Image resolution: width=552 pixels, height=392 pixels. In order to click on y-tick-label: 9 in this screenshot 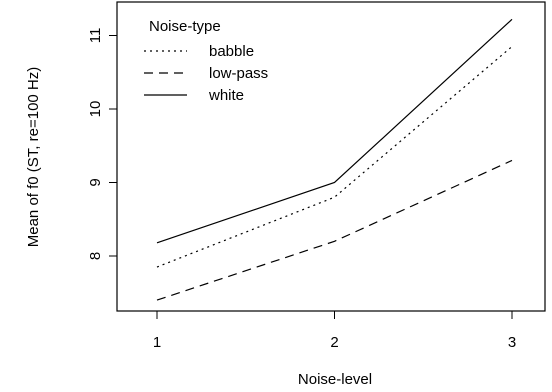, I will do `click(95, 182)`.